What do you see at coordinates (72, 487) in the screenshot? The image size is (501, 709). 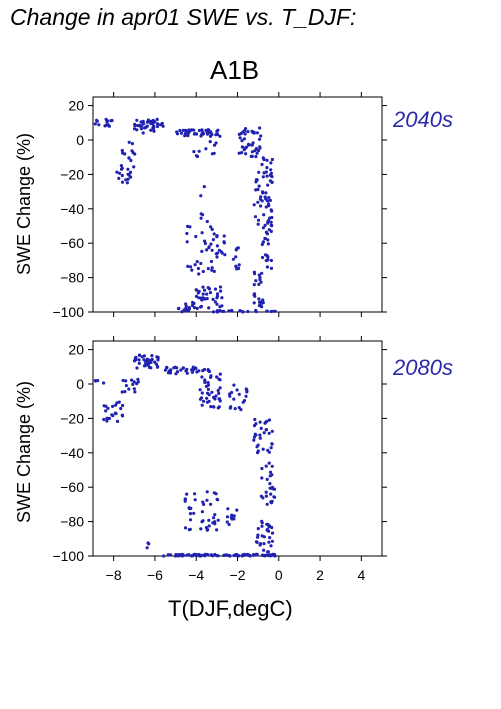 I see `y-tick-label: −60` at bounding box center [72, 487].